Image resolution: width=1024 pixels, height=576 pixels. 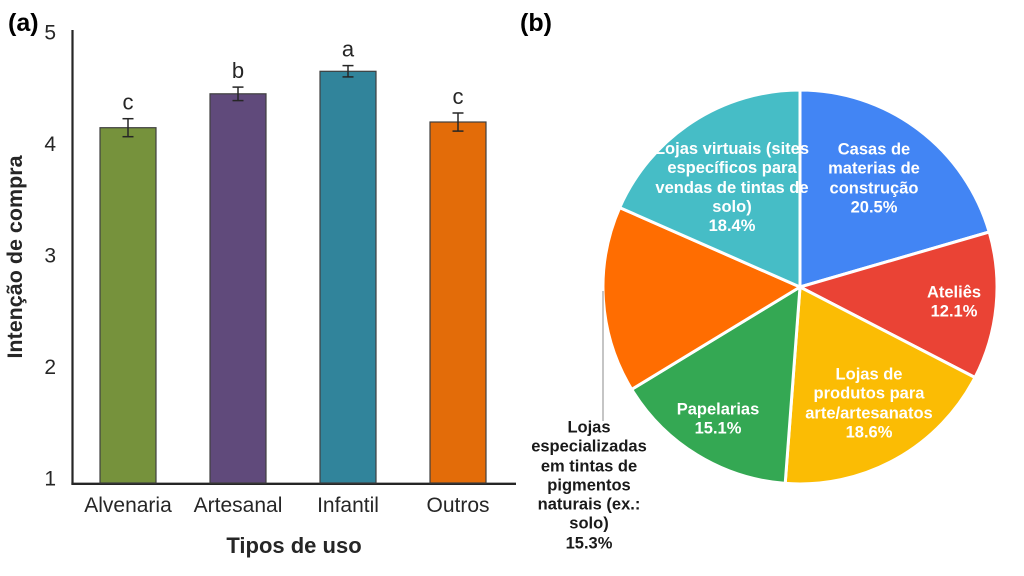 I want to click on x-tick-label: Outros, so click(x=457, y=505).